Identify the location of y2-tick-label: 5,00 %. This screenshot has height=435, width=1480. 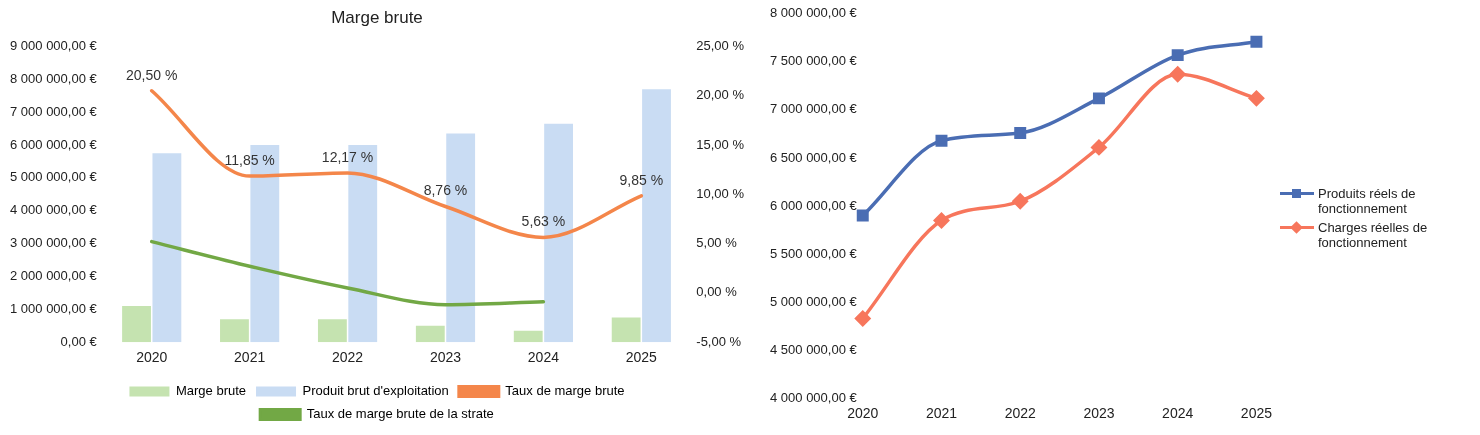
(717, 243).